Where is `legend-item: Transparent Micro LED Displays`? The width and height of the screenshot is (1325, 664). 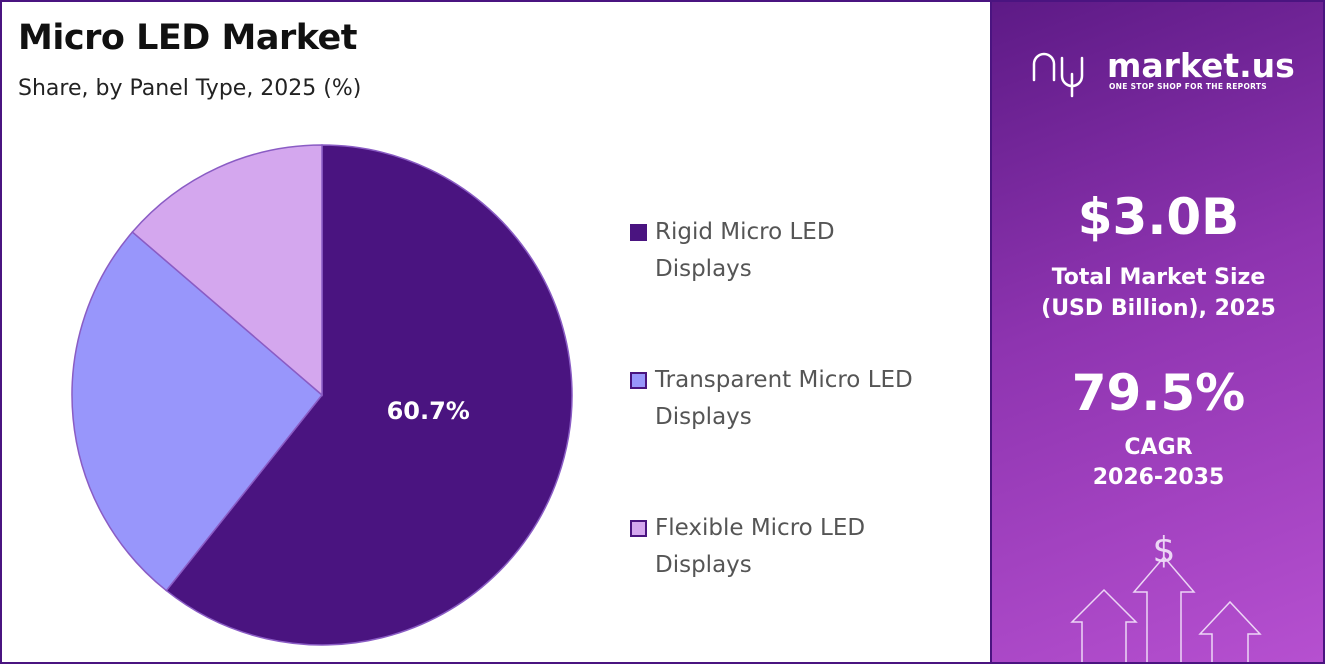
legend-item: Transparent Micro LED Displays is located at coordinates (780, 399).